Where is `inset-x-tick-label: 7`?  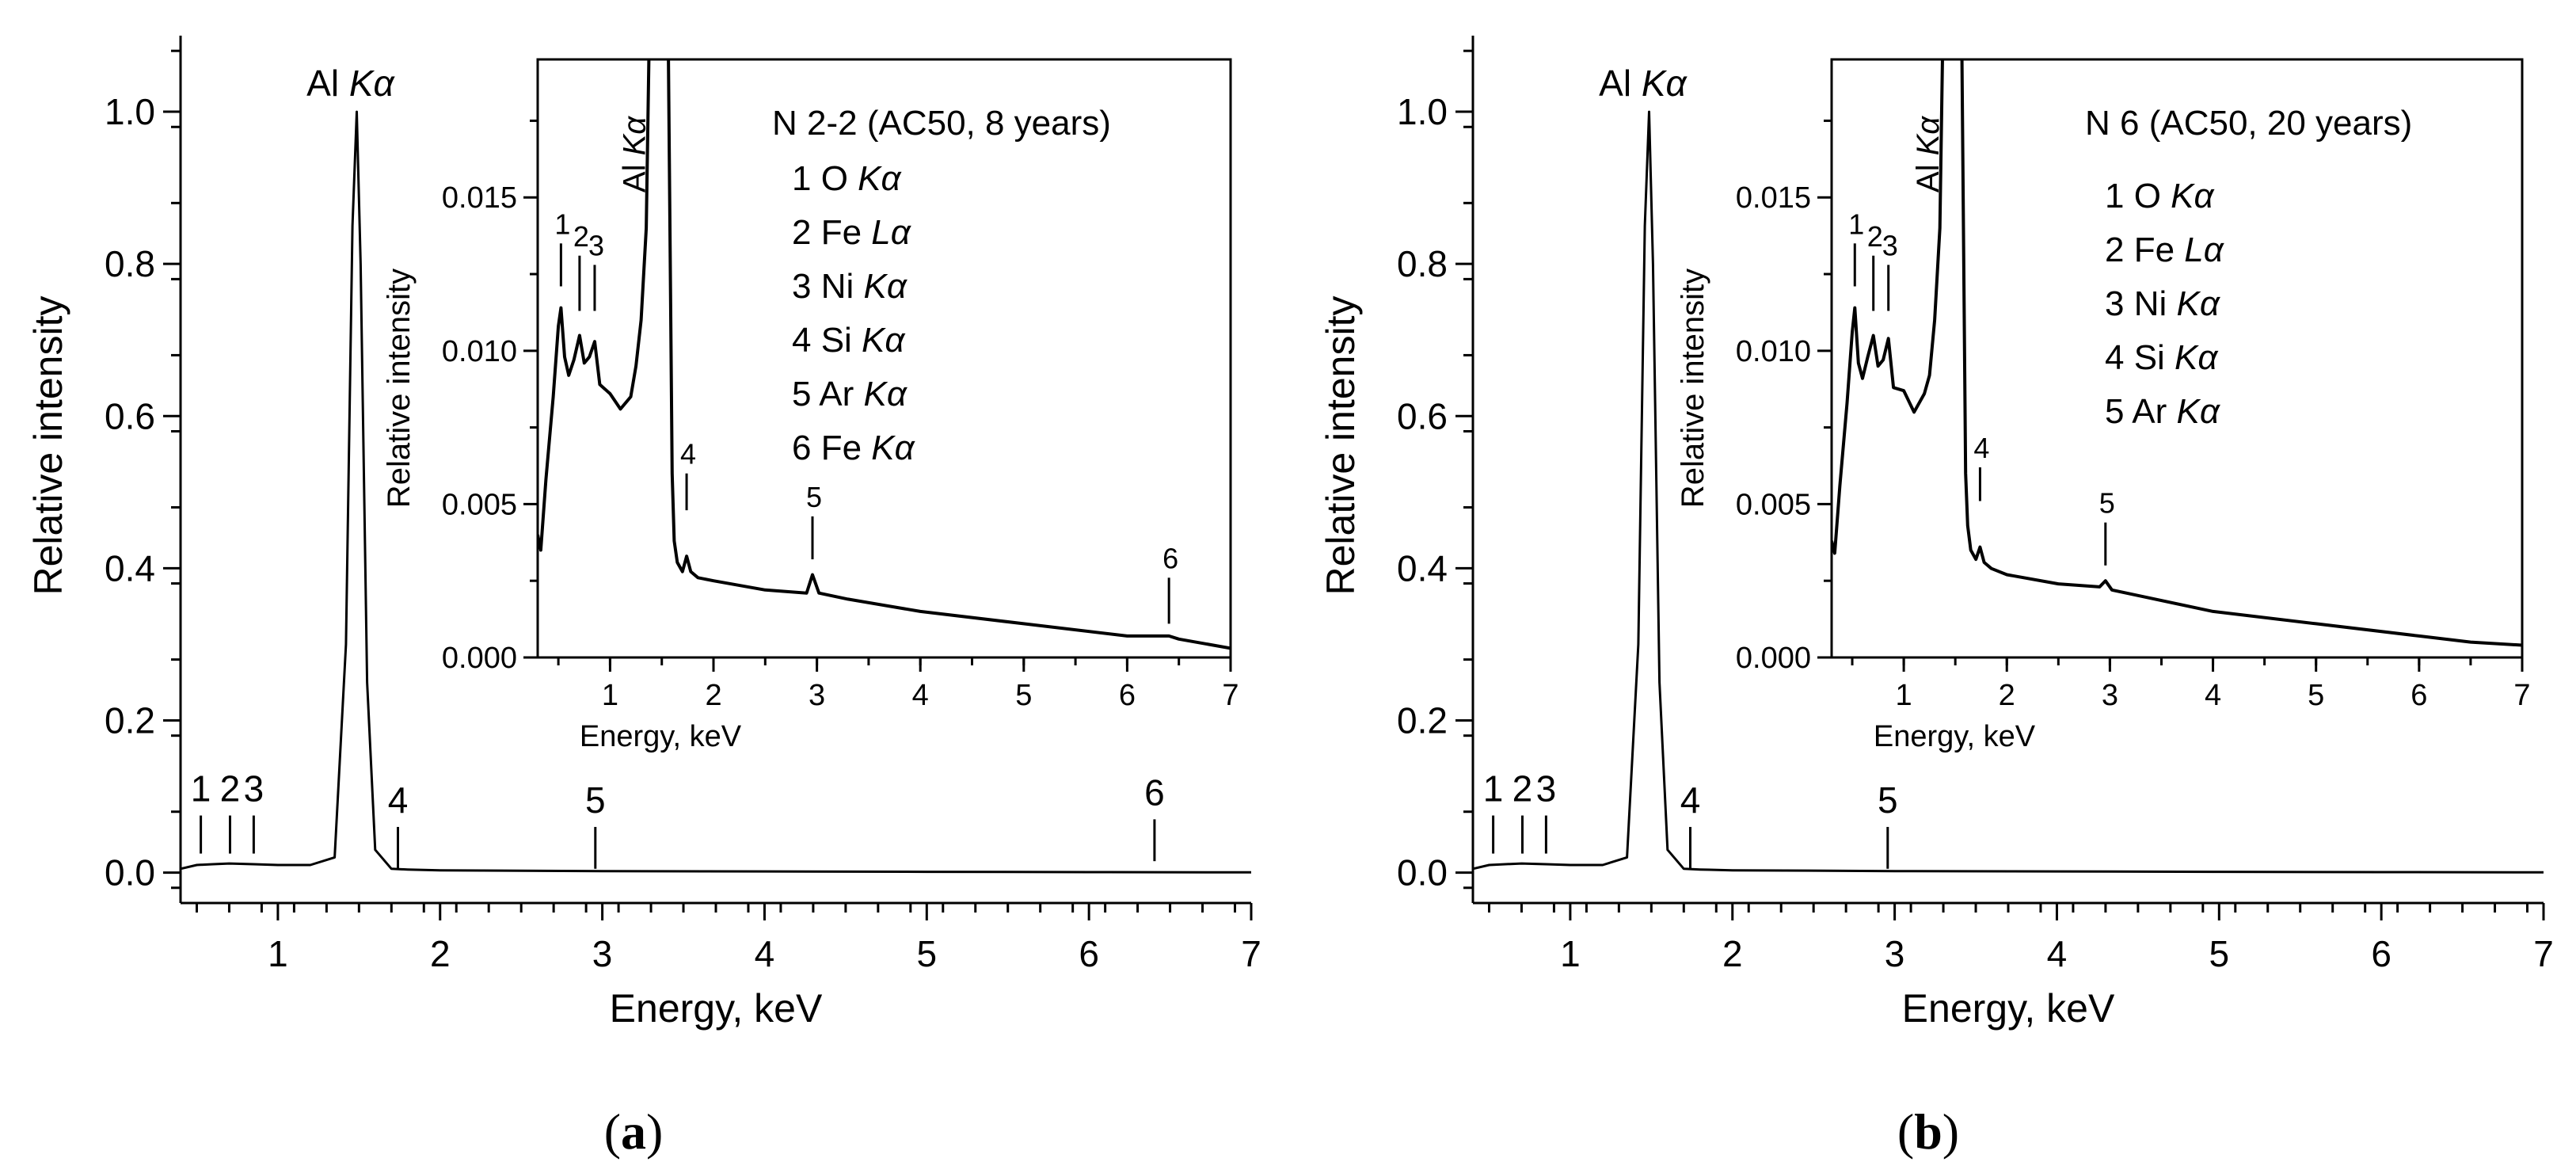 inset-x-tick-label: 7 is located at coordinates (1230, 695).